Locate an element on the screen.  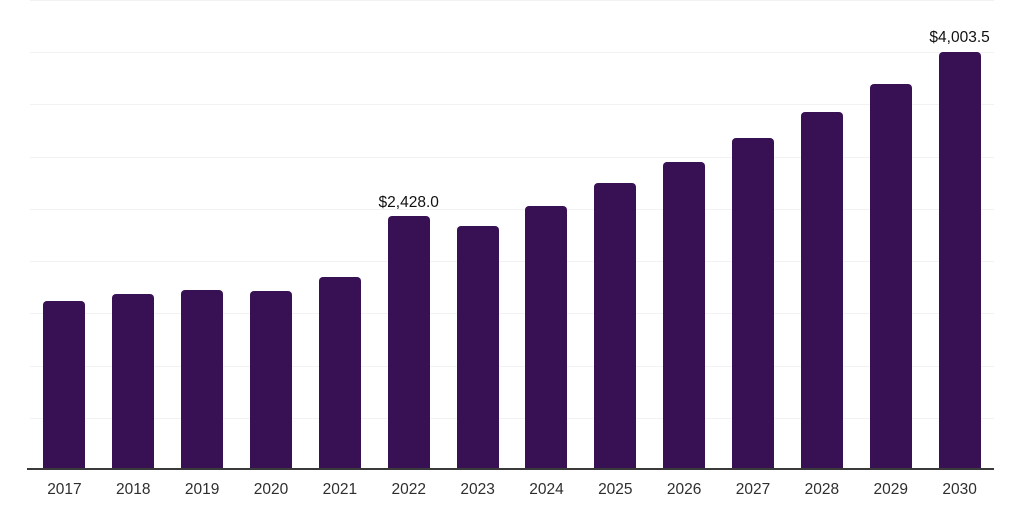
bar-slot-2022: $2,428.0 is located at coordinates (408, 235).